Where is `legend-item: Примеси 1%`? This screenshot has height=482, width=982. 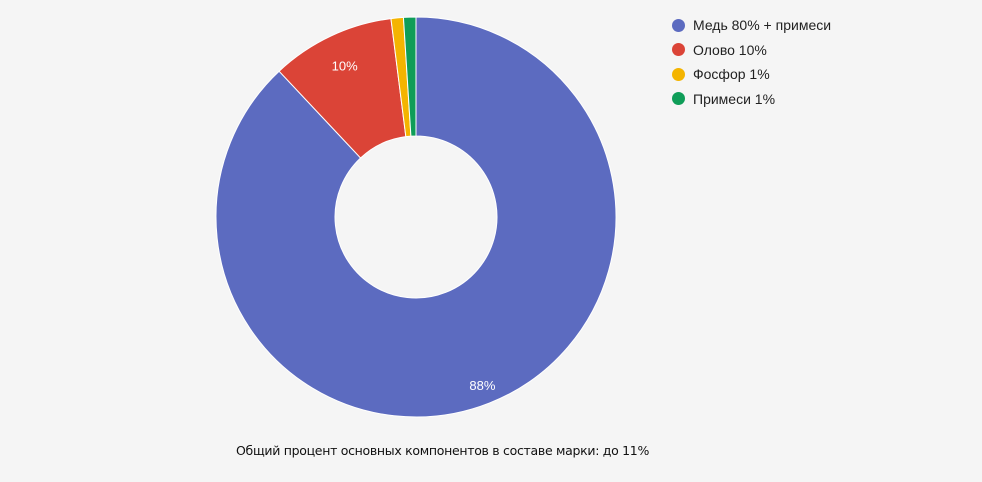
legend-item: Примеси 1% is located at coordinates (751, 99).